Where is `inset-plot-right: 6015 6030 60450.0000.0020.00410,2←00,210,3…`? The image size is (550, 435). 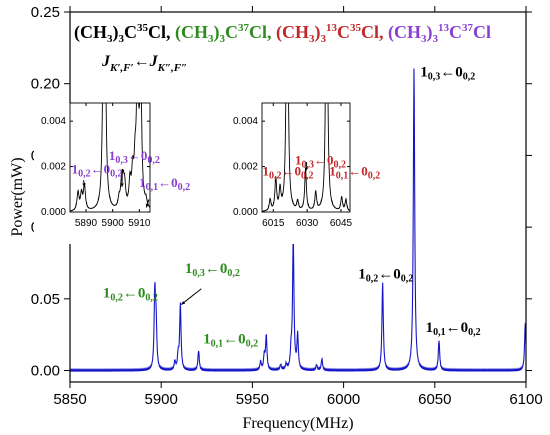 inset-plot-right: 6015 6030 60450.0000.0020.00410,2←00,210,3… is located at coordinates (303, 173).